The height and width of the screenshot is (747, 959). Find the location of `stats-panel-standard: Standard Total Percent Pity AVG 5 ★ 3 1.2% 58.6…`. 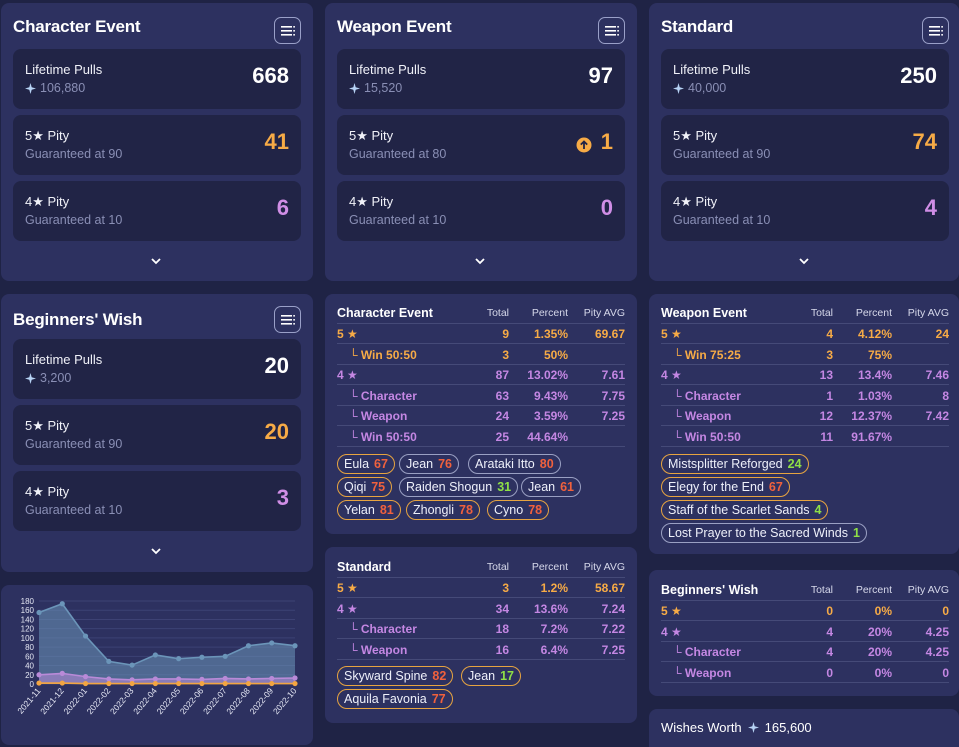

stats-panel-standard: Standard Total Percent Pity AVG 5 ★ 3 1.2% 58.6… is located at coordinates (481, 635).